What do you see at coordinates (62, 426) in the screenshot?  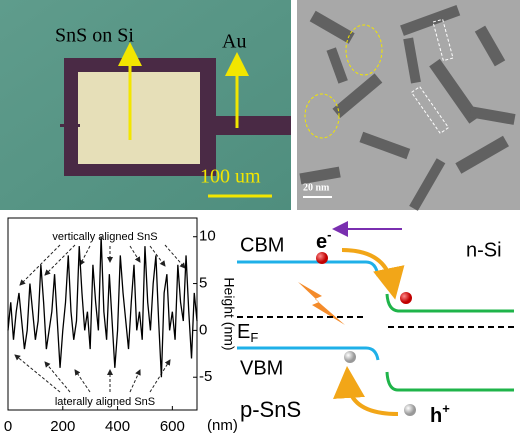 I see `x-tick-label: 200` at bounding box center [62, 426].